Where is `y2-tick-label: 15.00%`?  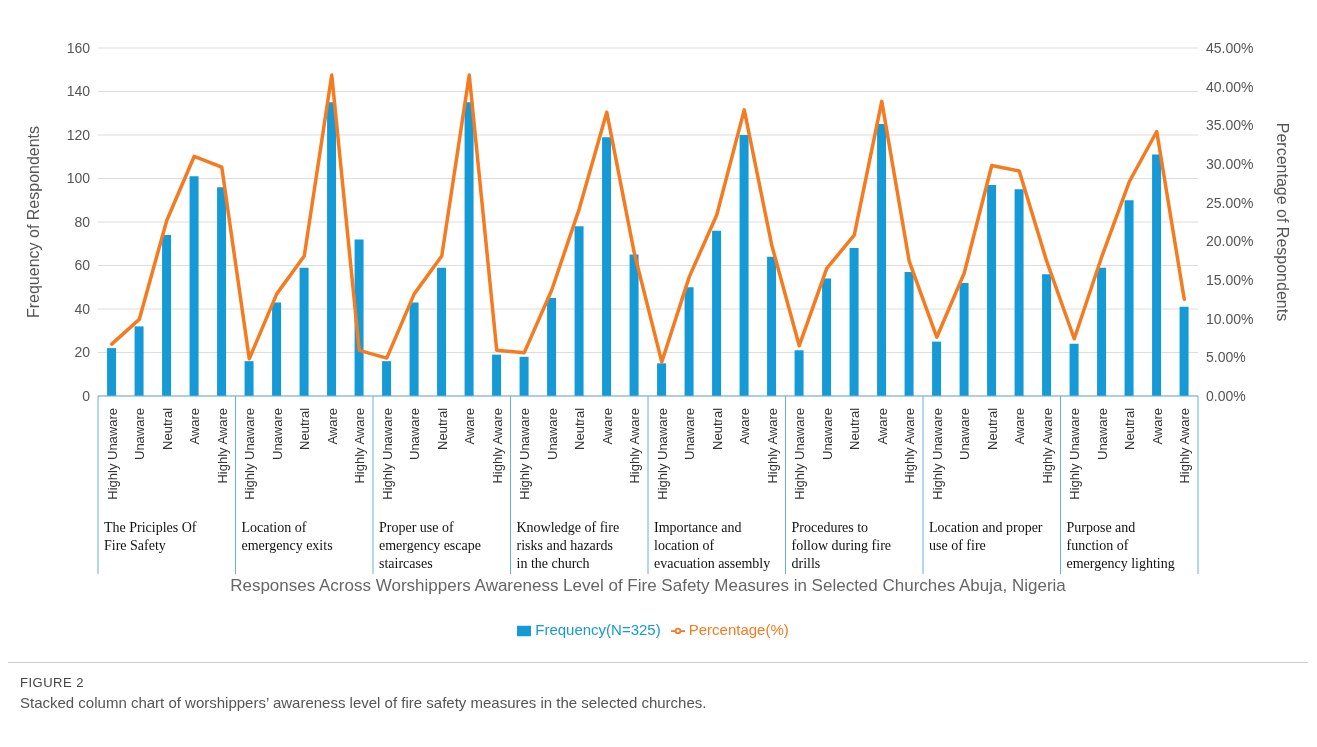 y2-tick-label: 15.00% is located at coordinates (1230, 279).